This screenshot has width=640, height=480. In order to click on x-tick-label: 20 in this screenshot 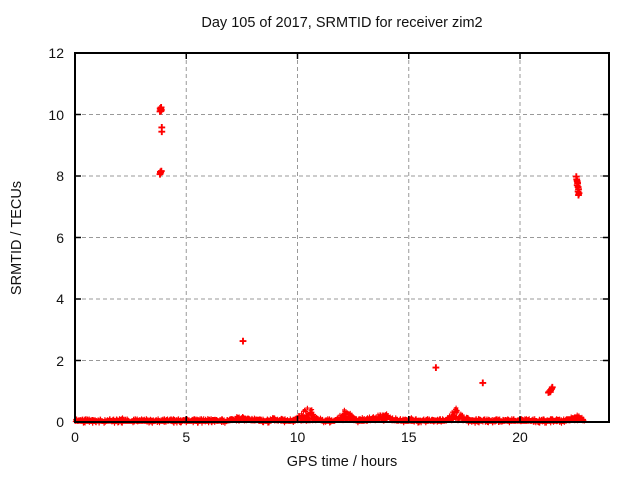, I will do `click(520, 437)`.